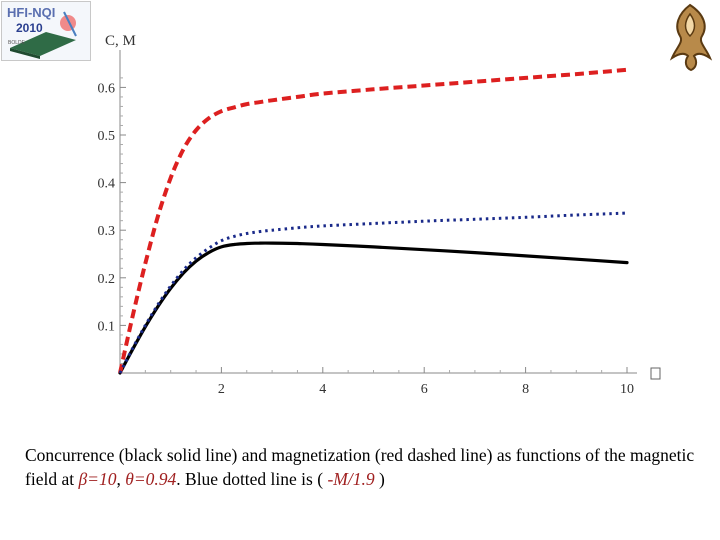 The height and width of the screenshot is (540, 720). I want to click on y-tick-label: 0.4, so click(107, 184).